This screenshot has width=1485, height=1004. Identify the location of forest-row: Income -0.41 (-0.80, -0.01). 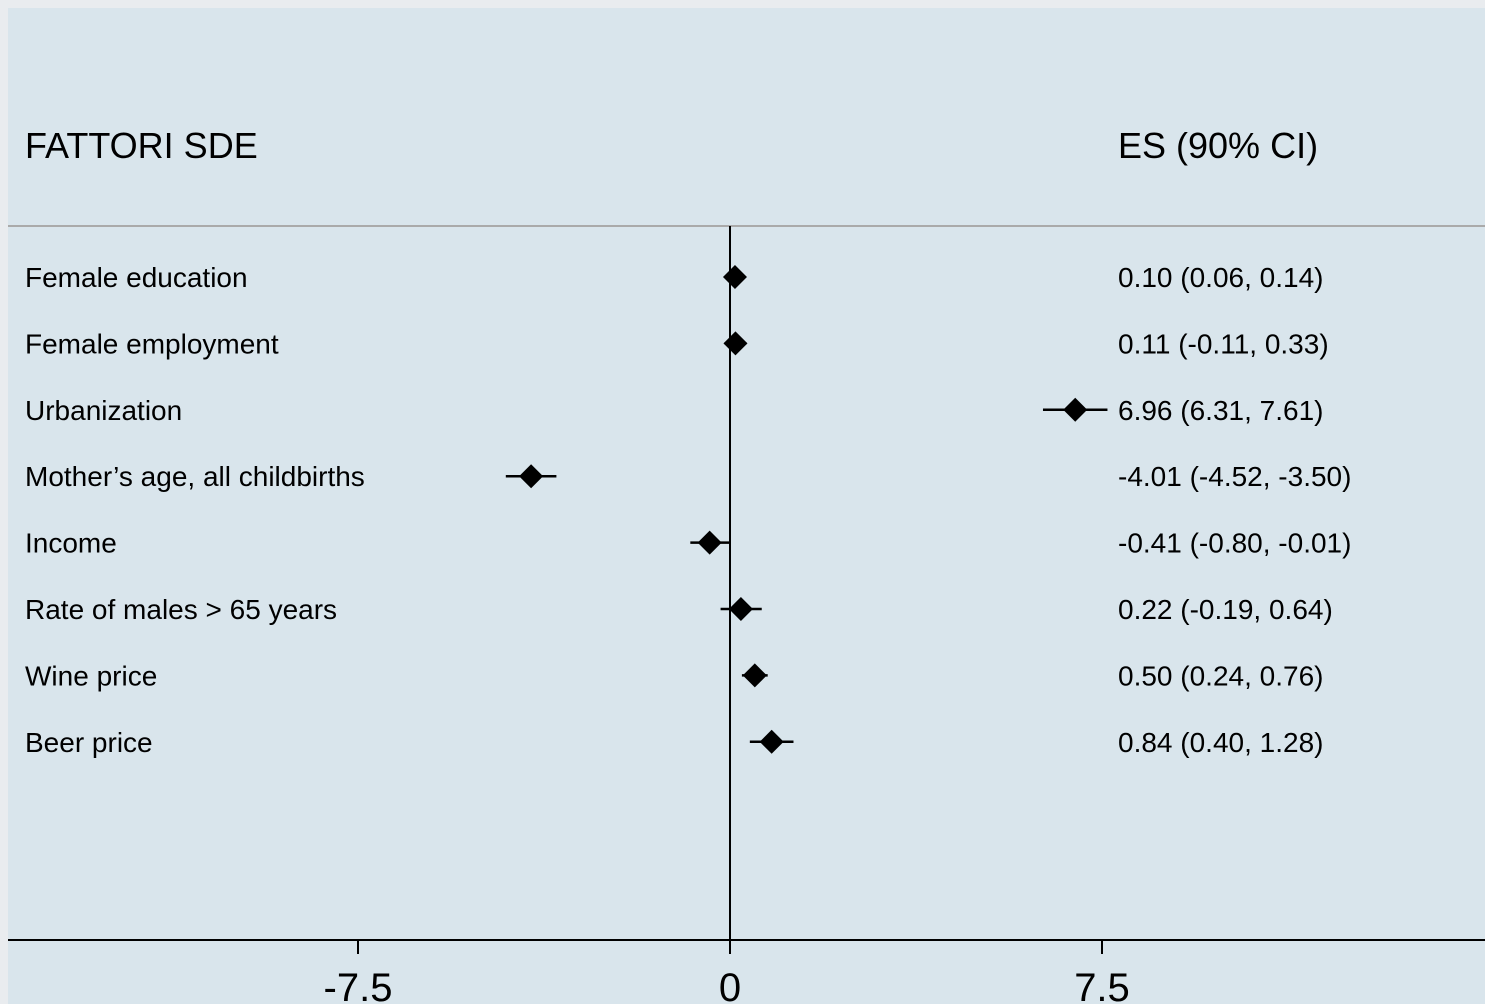
(688, 543).